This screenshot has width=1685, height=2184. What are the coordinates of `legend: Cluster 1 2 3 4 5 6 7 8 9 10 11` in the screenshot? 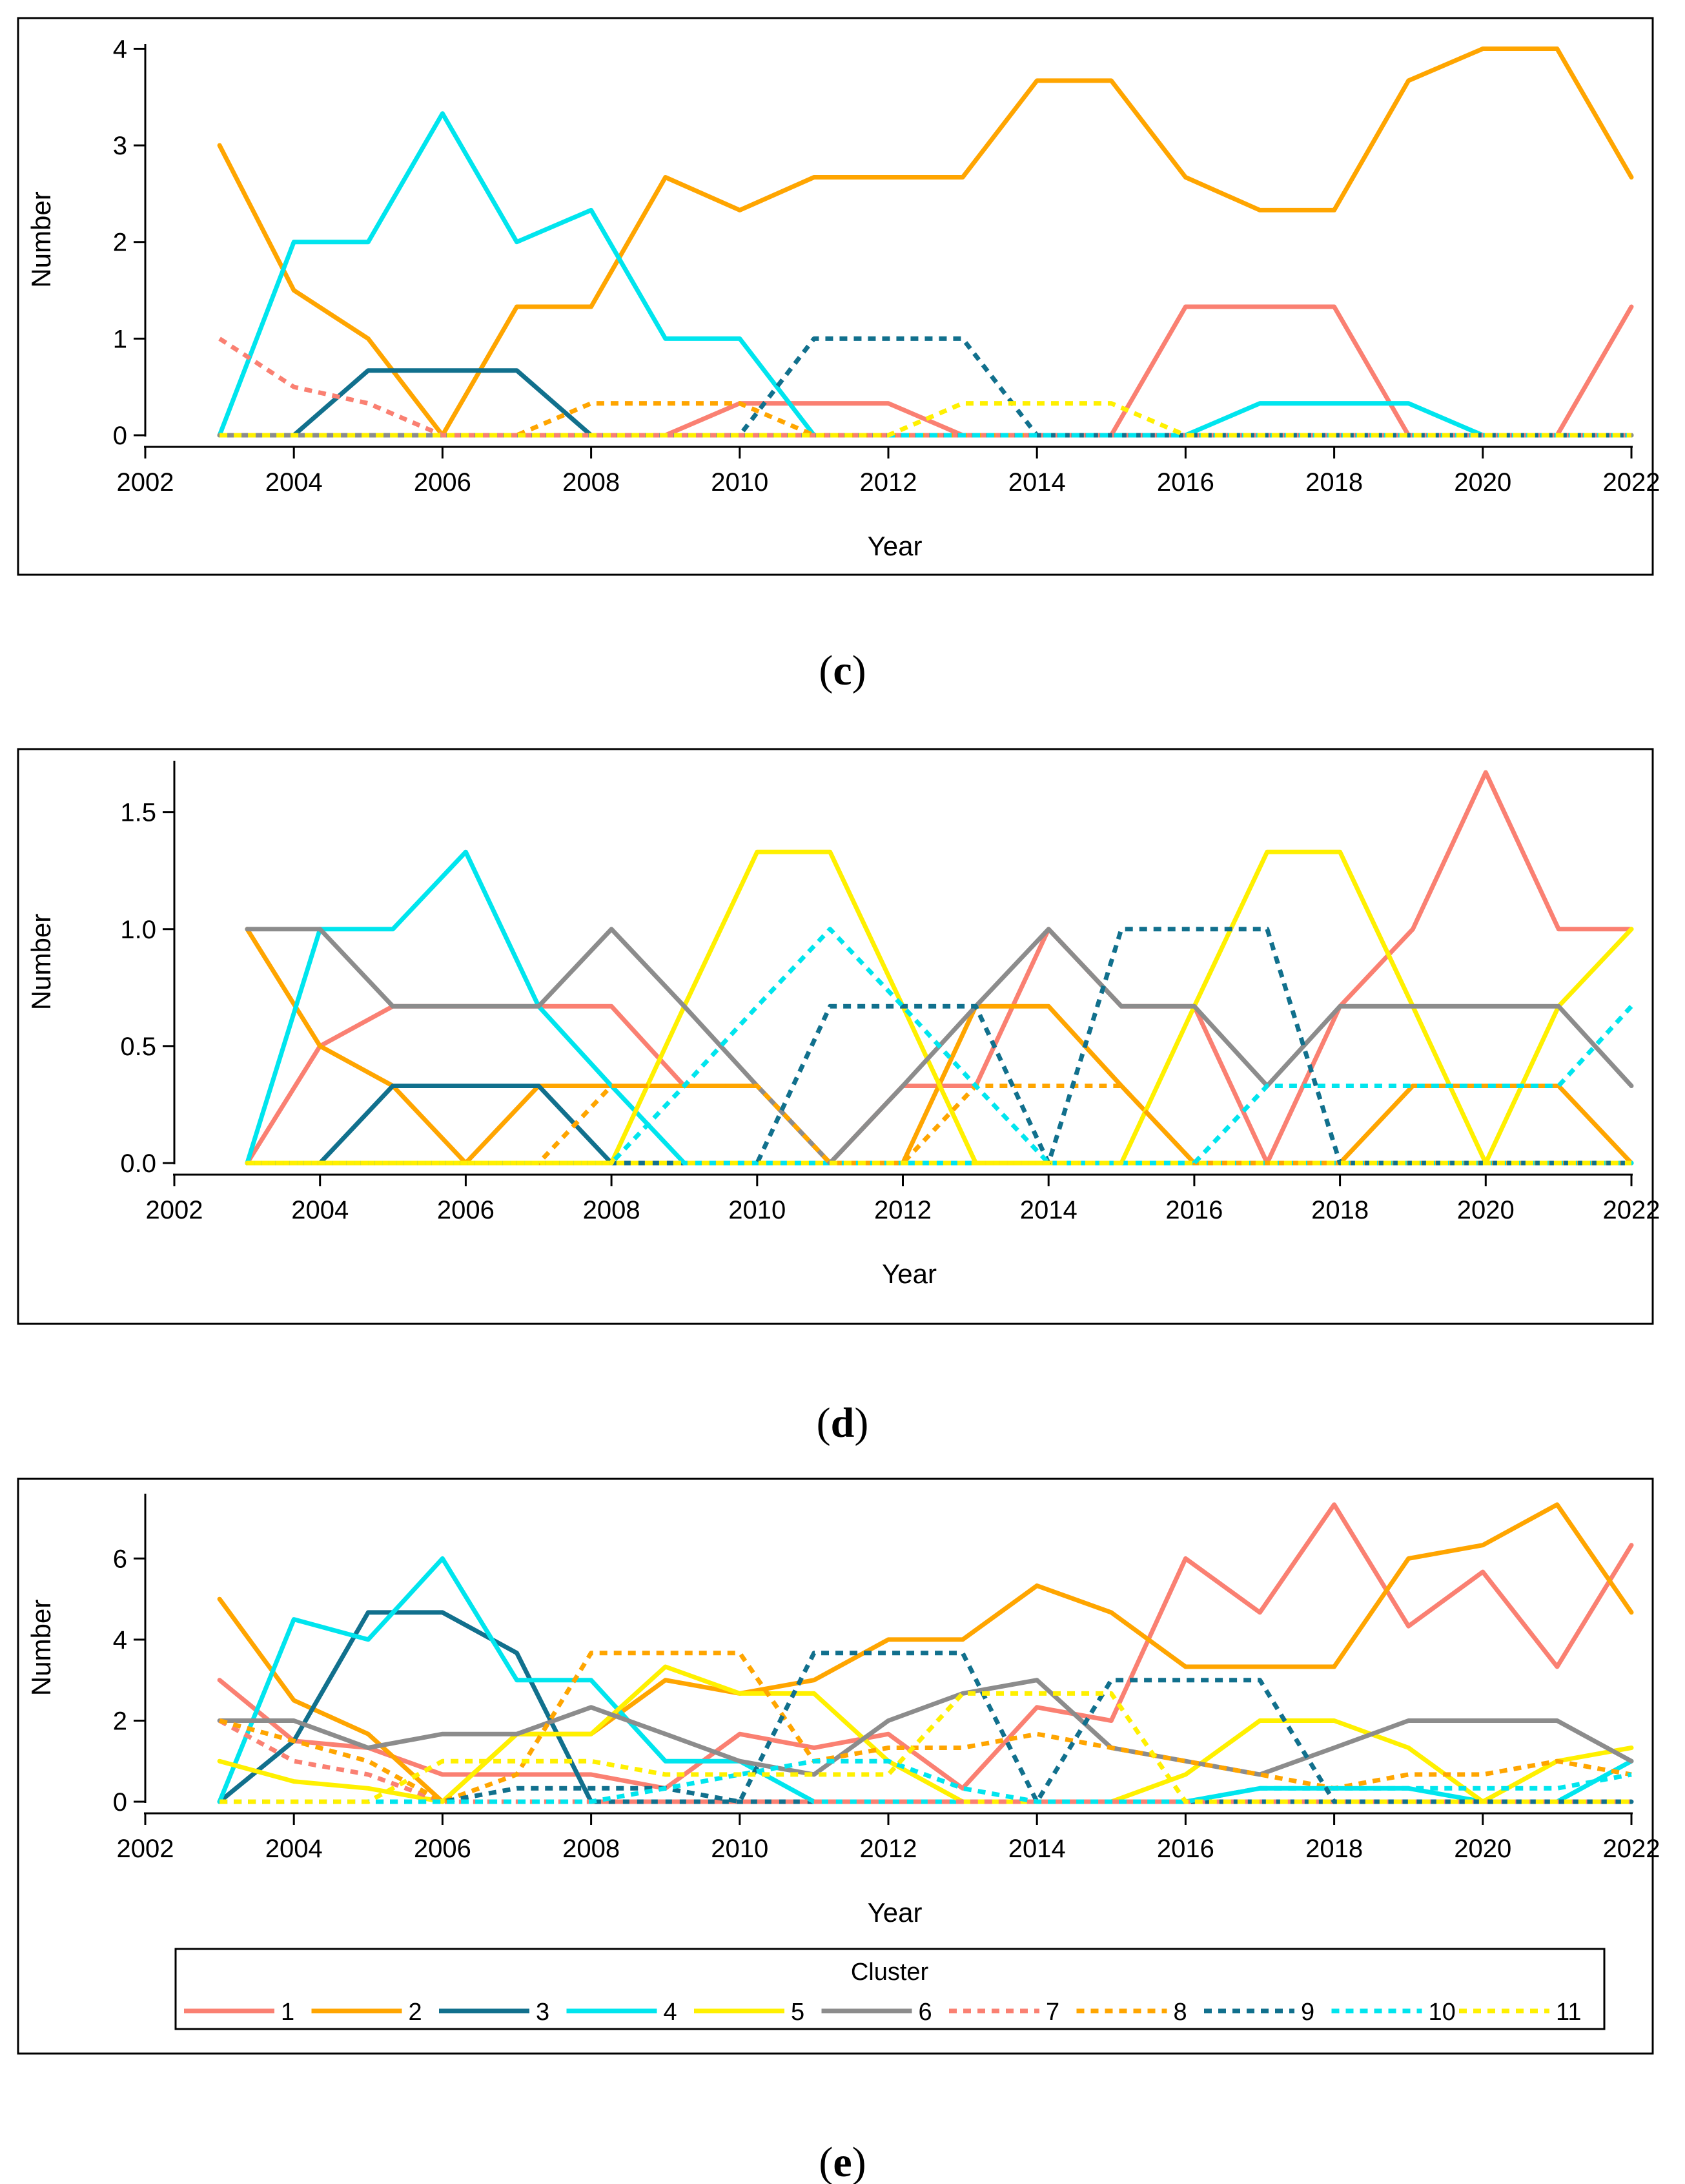 It's located at (890, 1989).